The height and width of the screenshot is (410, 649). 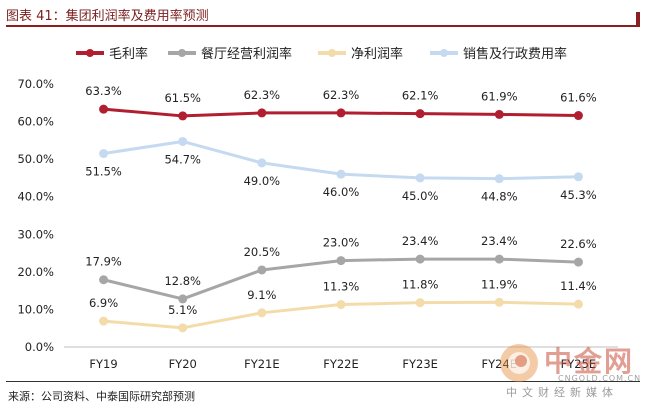 What do you see at coordinates (35, 197) in the screenshot?
I see `y-tick-label-4: 40.0%` at bounding box center [35, 197].